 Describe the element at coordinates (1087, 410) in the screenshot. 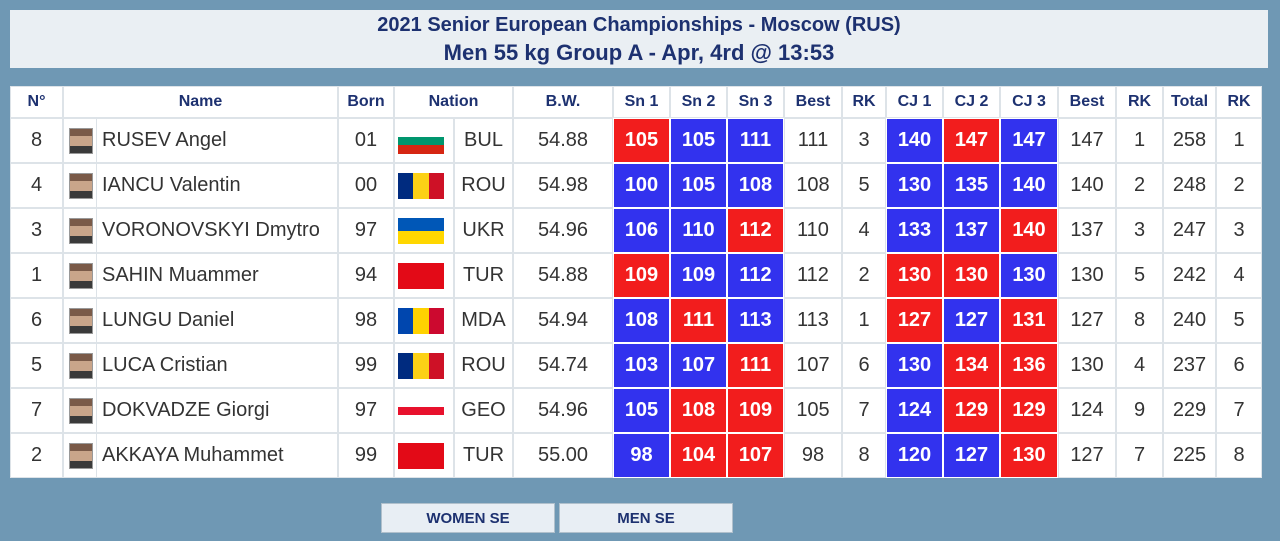

I see `cell: 124` at that location.